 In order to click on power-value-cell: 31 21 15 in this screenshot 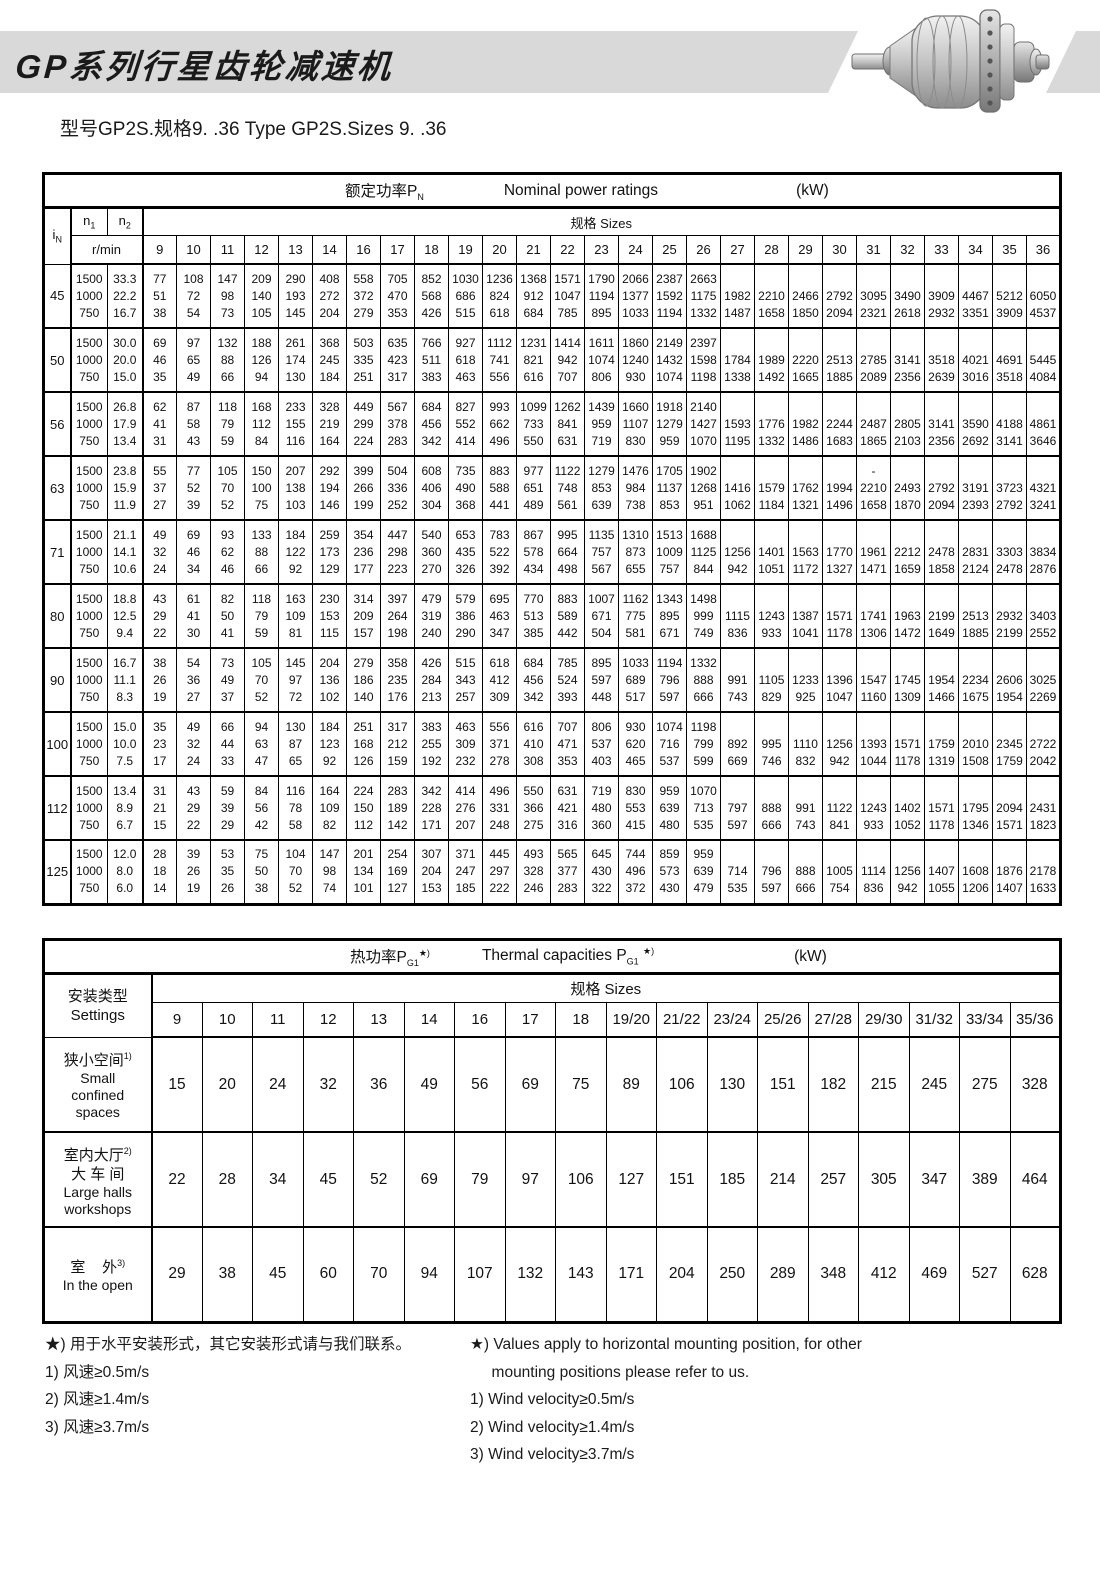, I will do `click(159, 808)`.